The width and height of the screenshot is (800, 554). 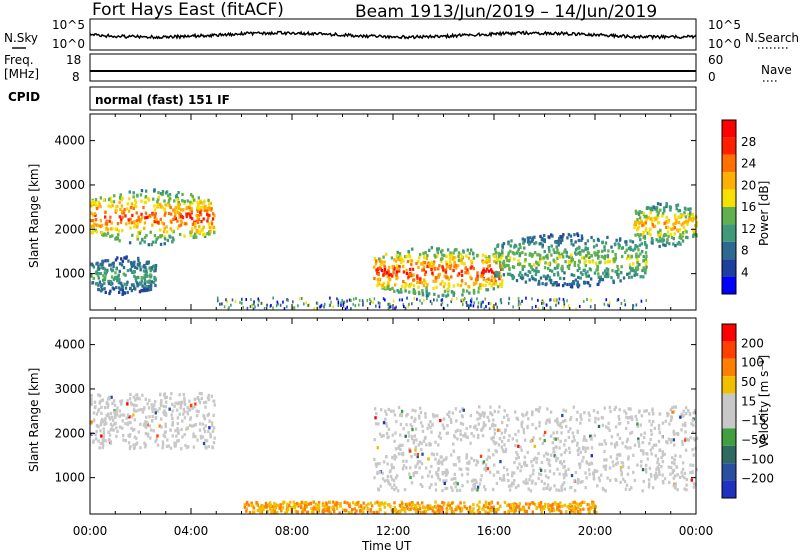 What do you see at coordinates (748, 185) in the screenshot?
I see `colorbar-tick-label: 20` at bounding box center [748, 185].